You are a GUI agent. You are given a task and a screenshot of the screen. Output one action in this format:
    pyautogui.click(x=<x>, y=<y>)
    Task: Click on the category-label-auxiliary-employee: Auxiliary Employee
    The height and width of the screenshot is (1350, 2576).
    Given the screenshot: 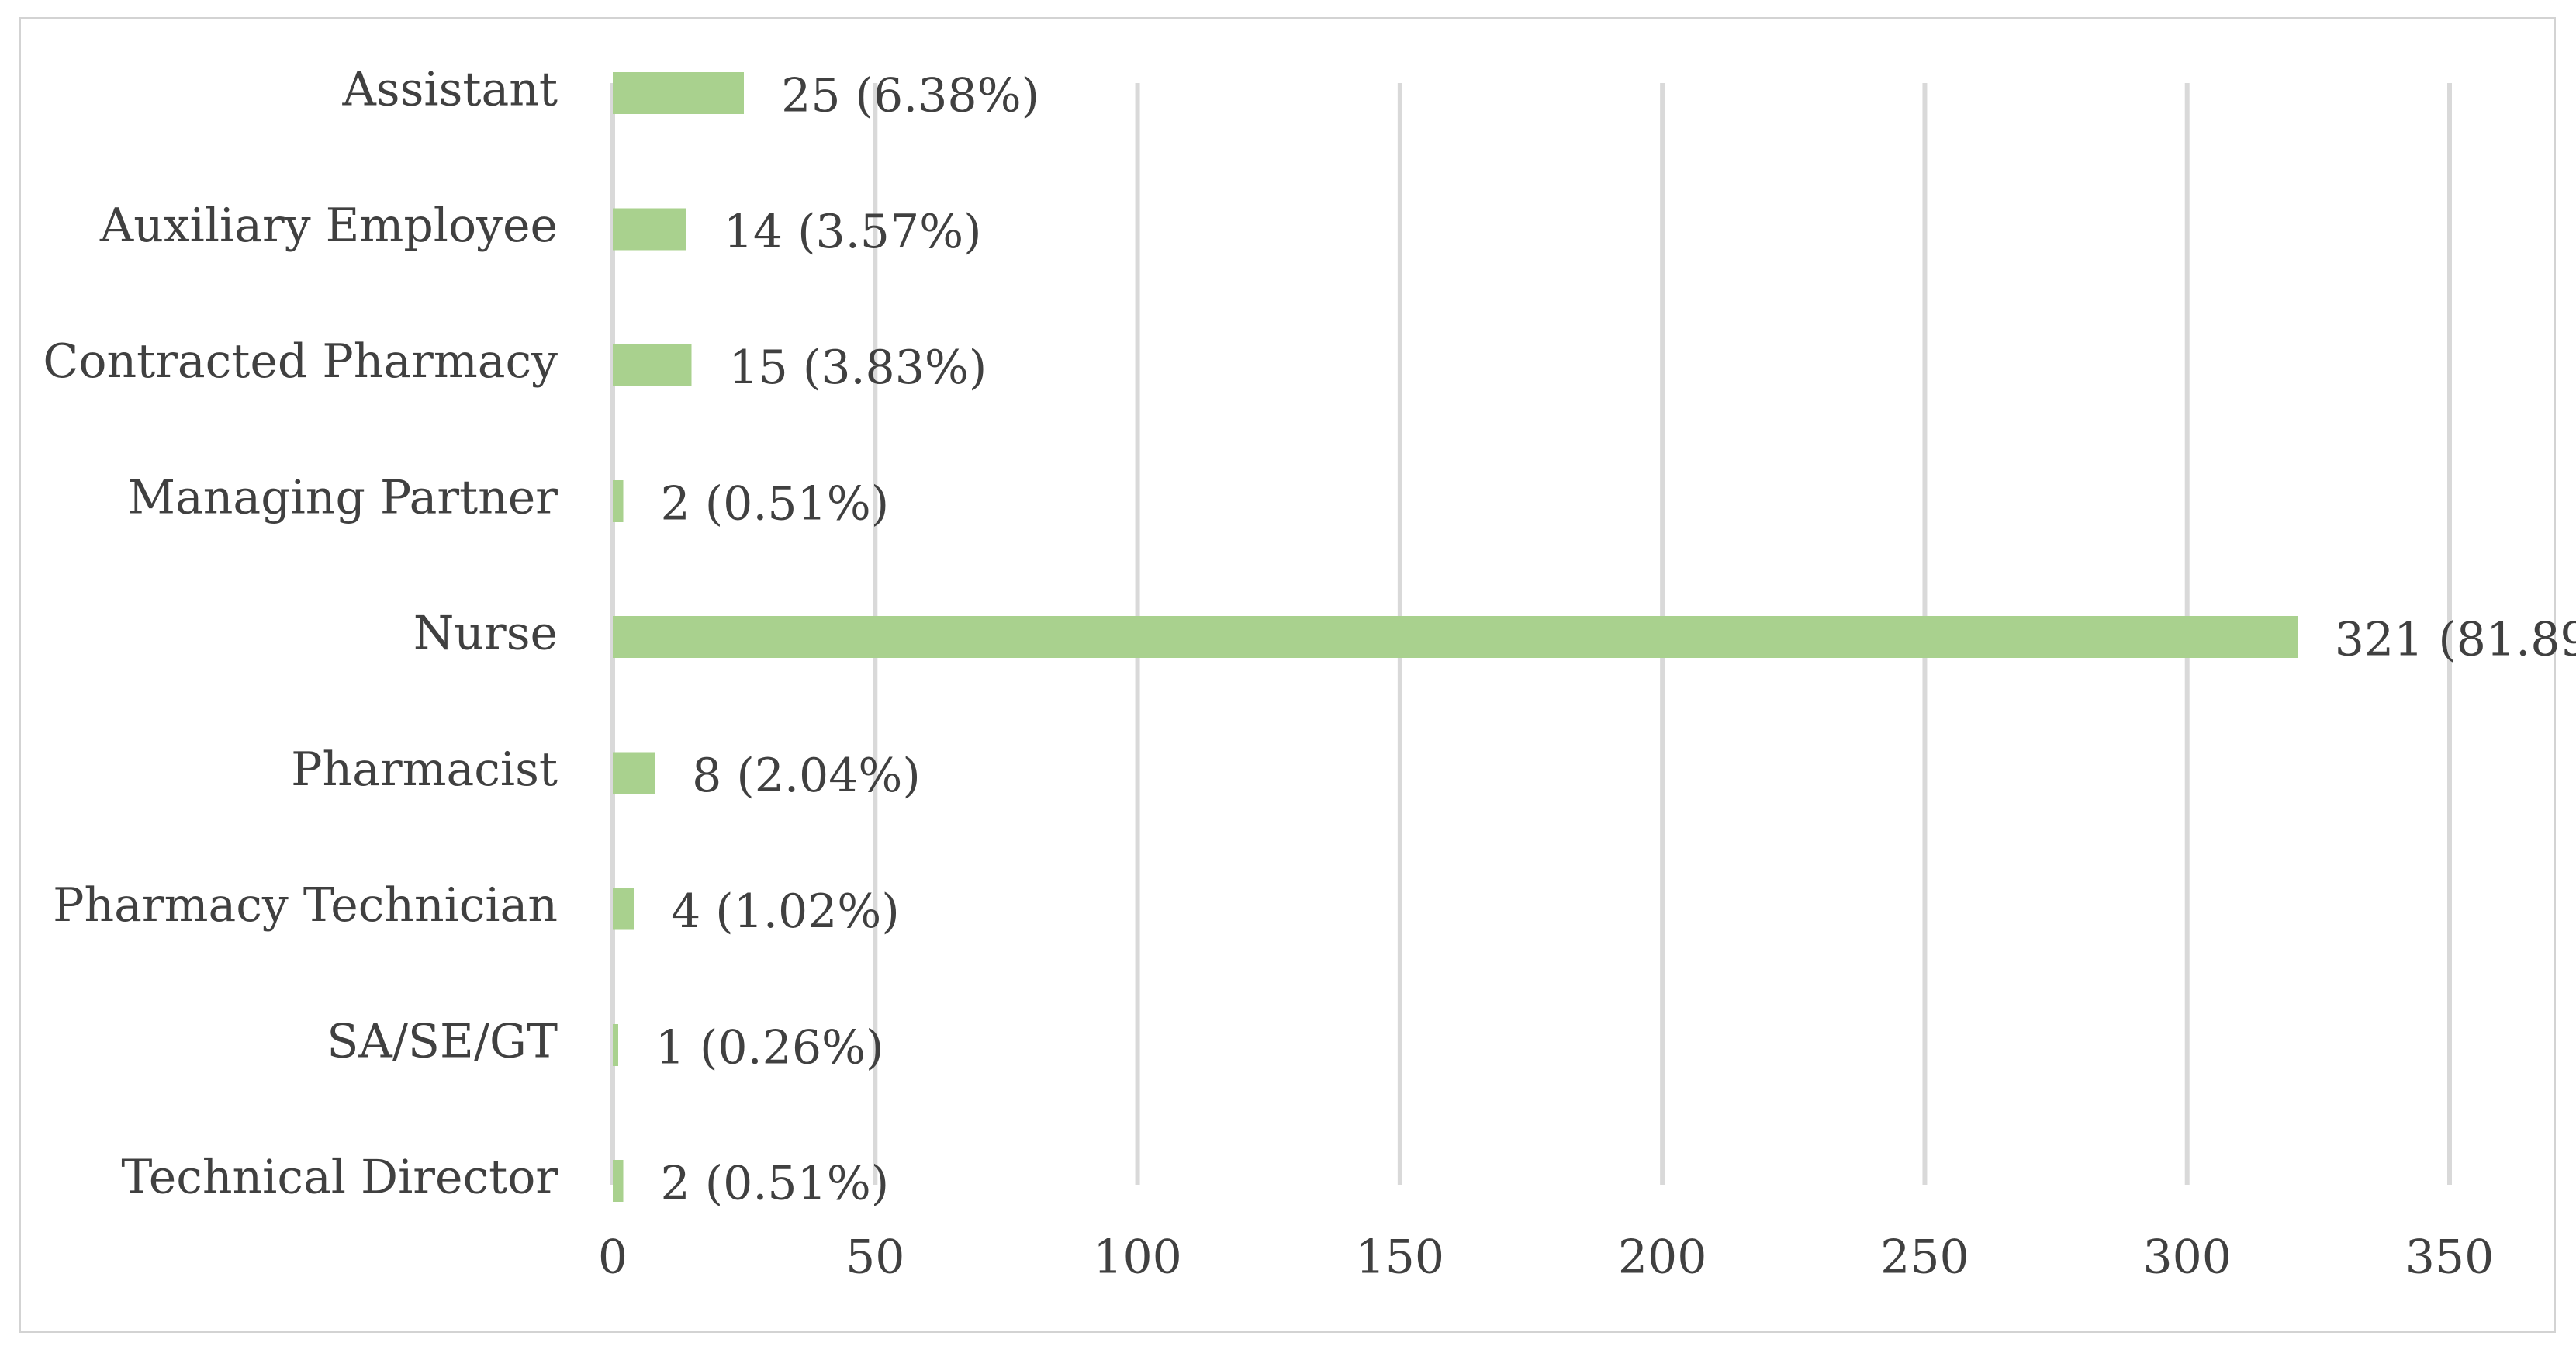 What is the action you would take?
    pyautogui.click(x=328, y=226)
    